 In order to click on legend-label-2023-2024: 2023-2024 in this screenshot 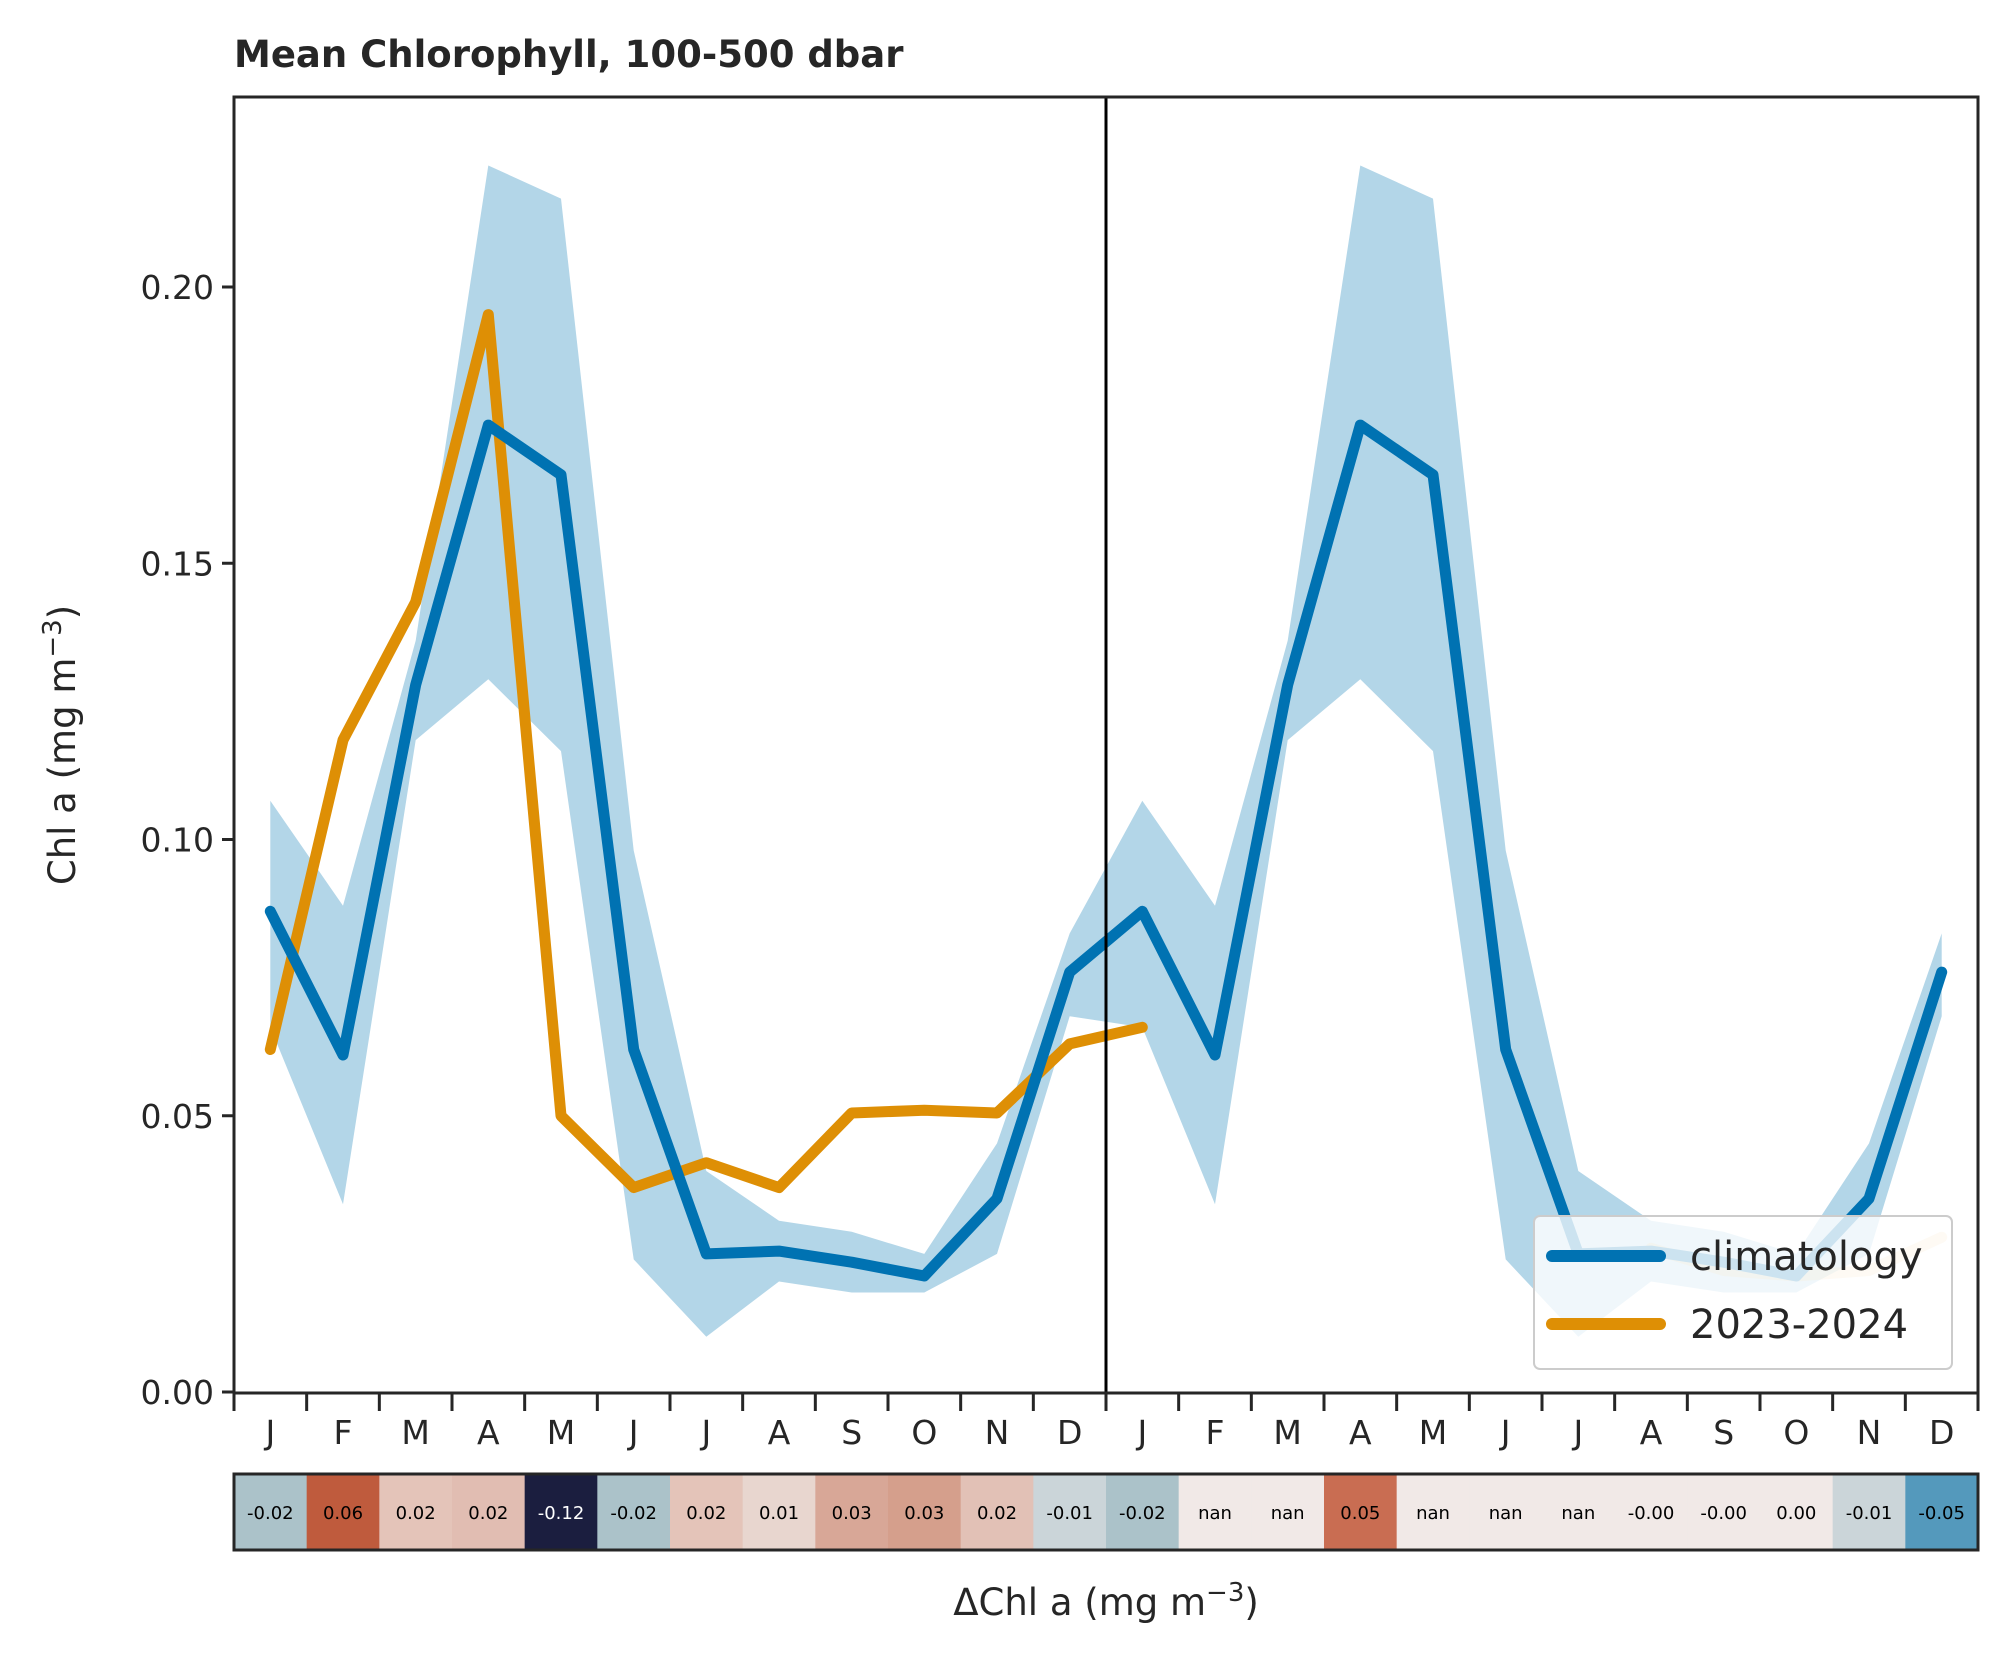, I will do `click(1799, 1325)`.